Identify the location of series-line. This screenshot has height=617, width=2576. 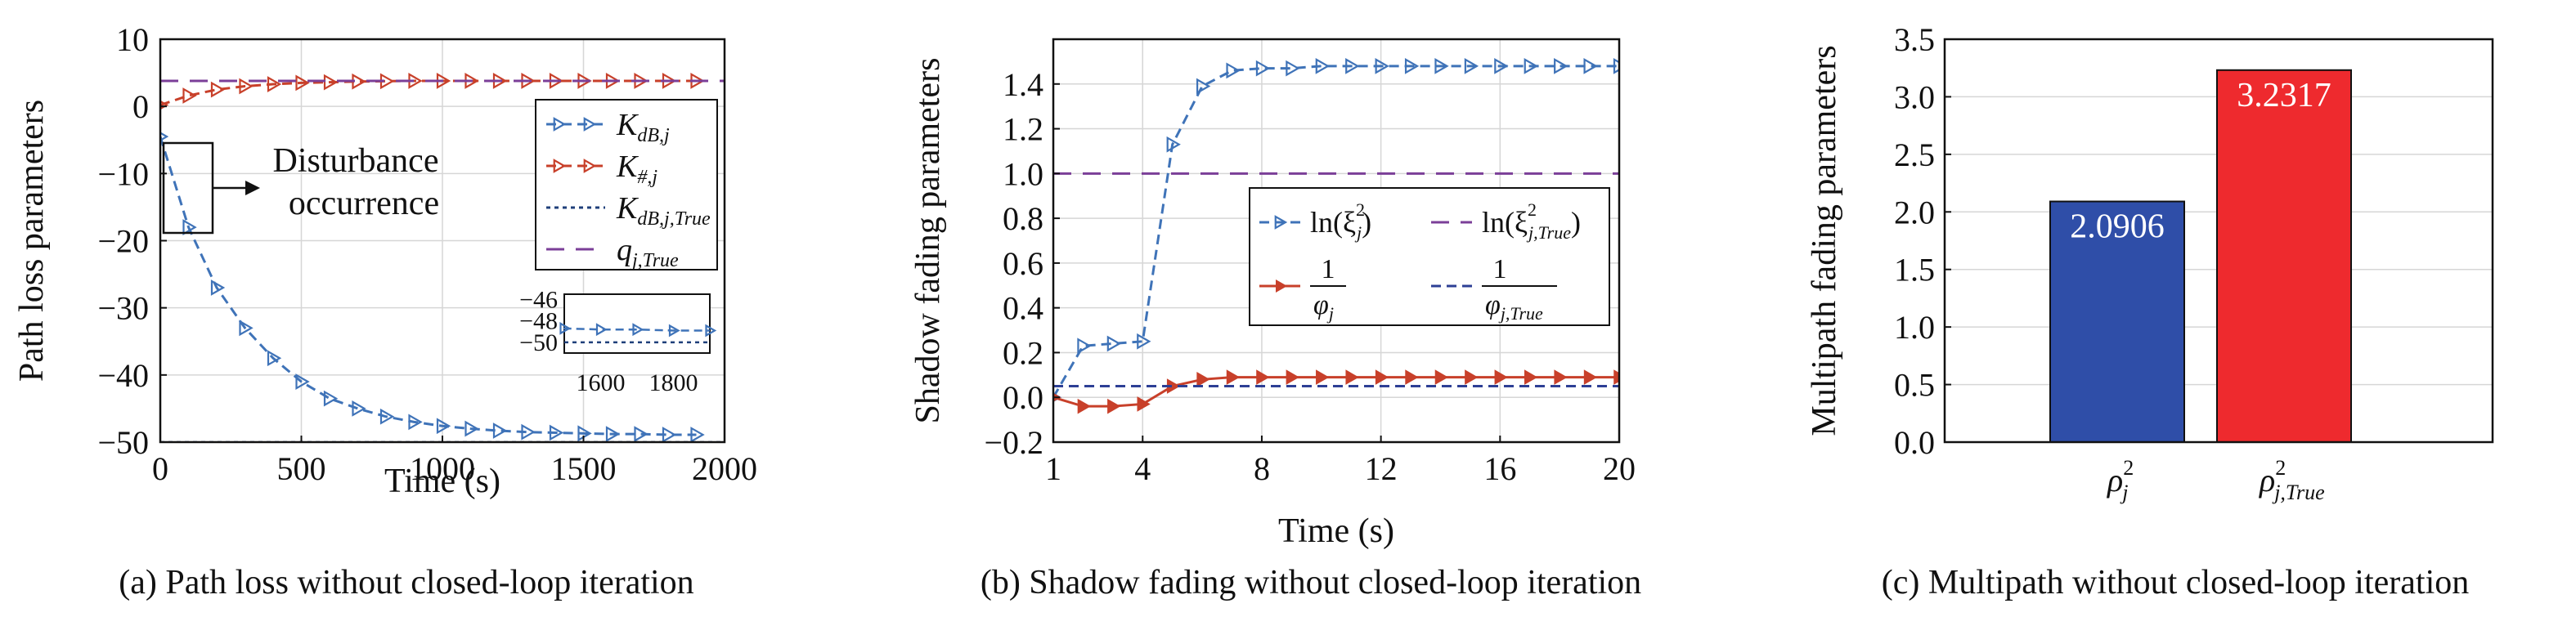
(1336, 232).